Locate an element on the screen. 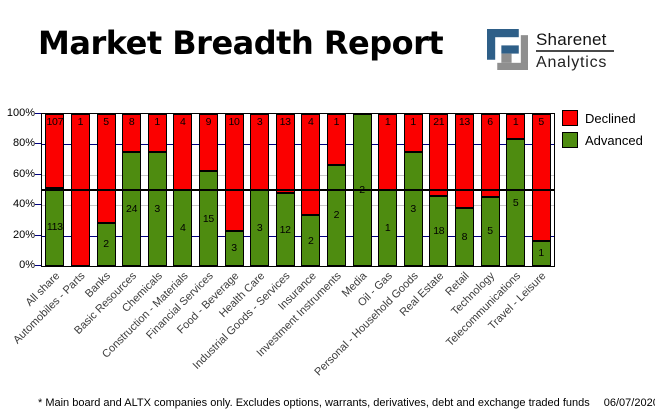  bar-food-beverage: 10 3 is located at coordinates (234, 190).